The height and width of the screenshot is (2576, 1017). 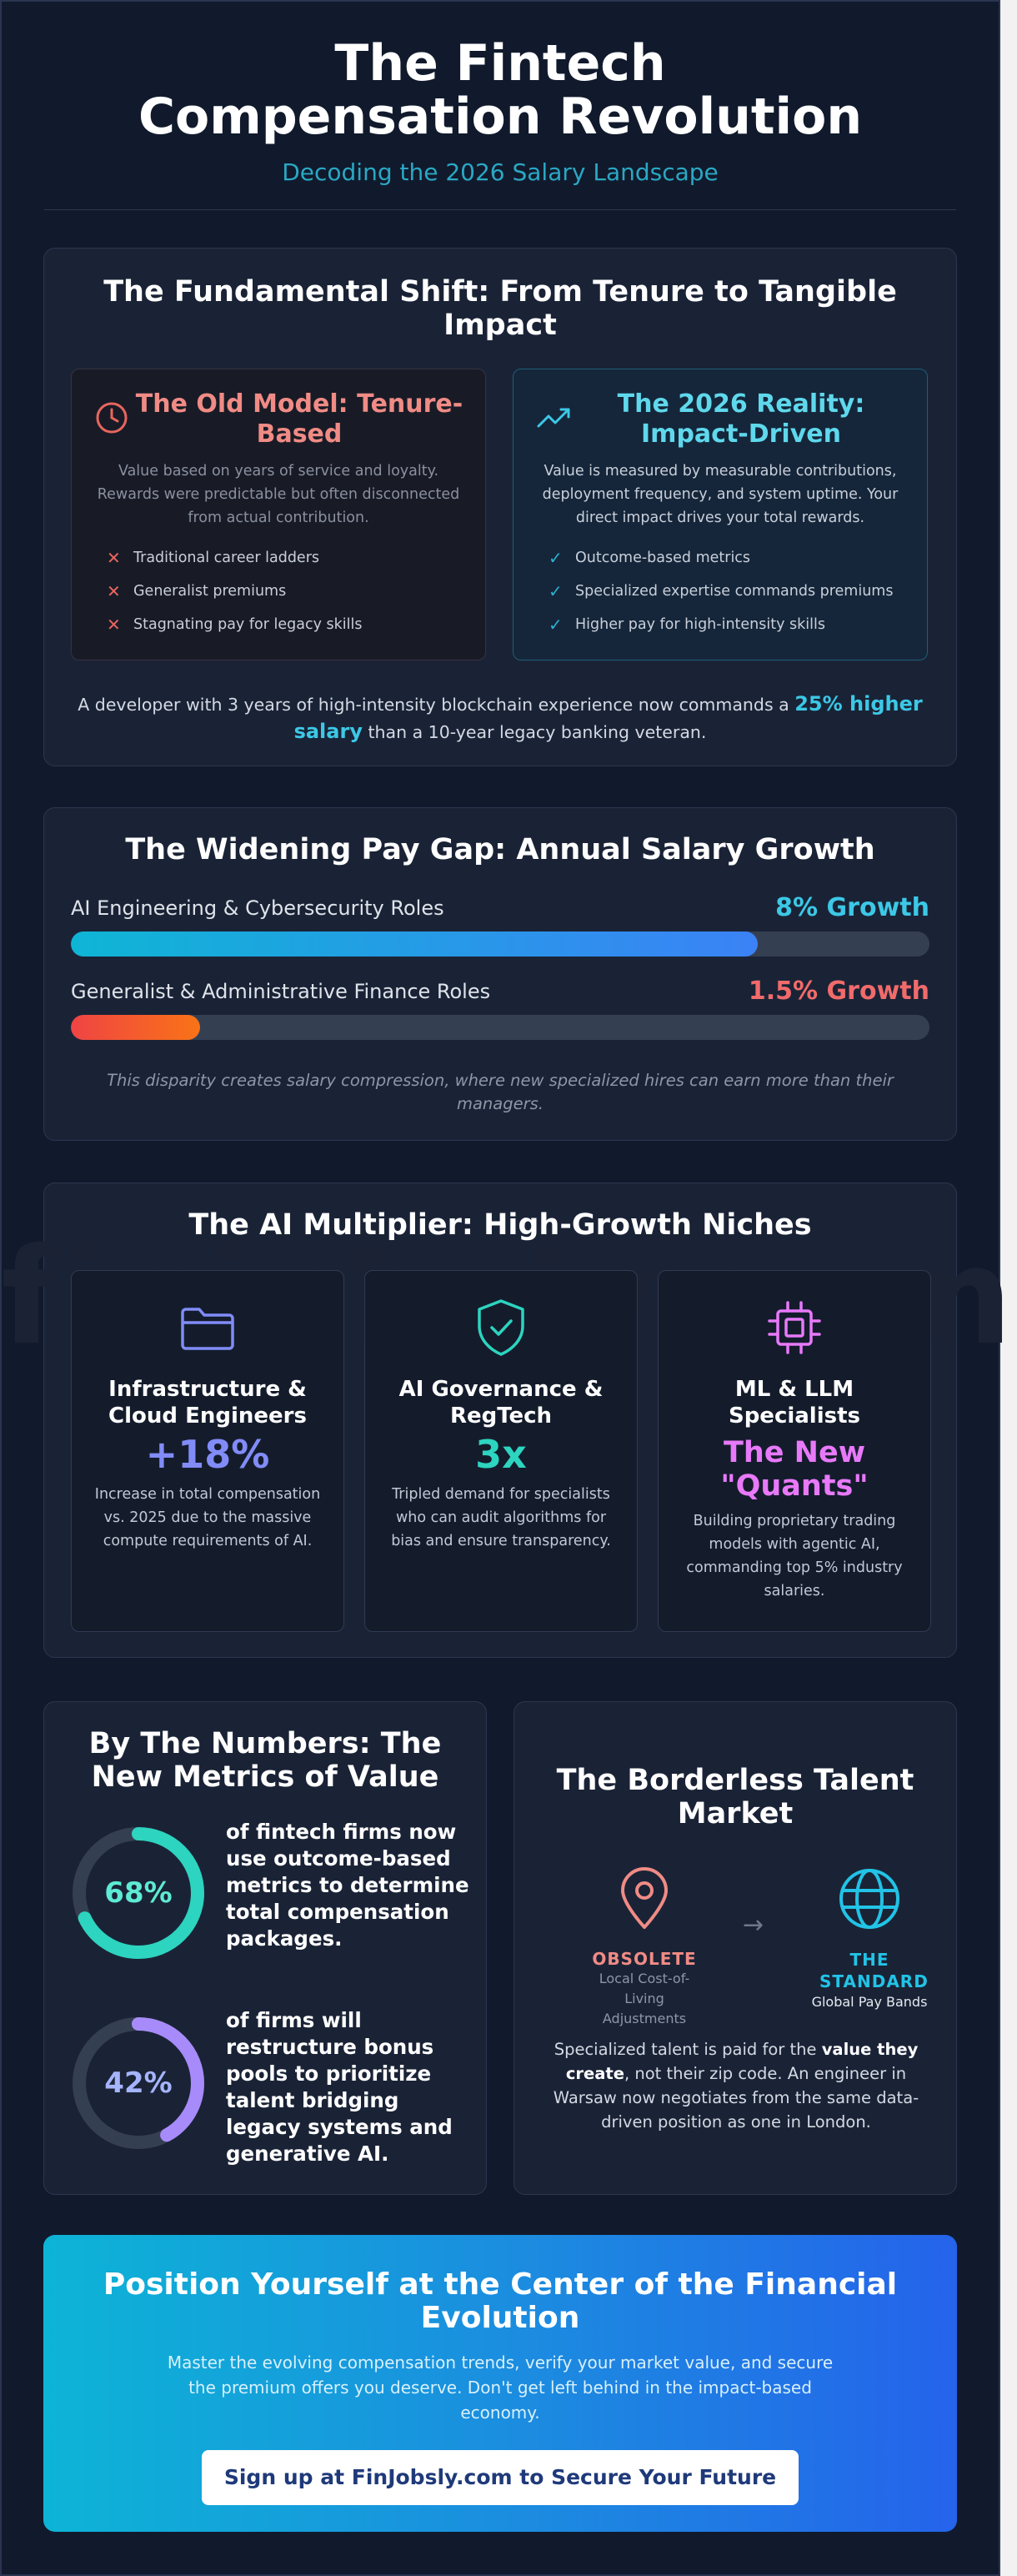 I want to click on list-item: ✓ Specialized expertise commands premiums, so click(x=727, y=591).